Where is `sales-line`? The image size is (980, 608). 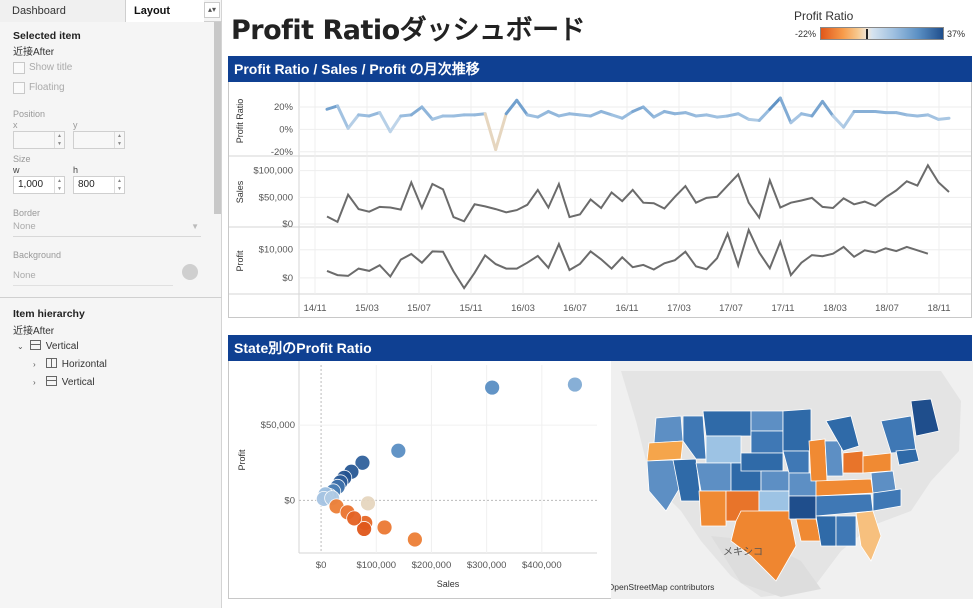
sales-line is located at coordinates (638, 193).